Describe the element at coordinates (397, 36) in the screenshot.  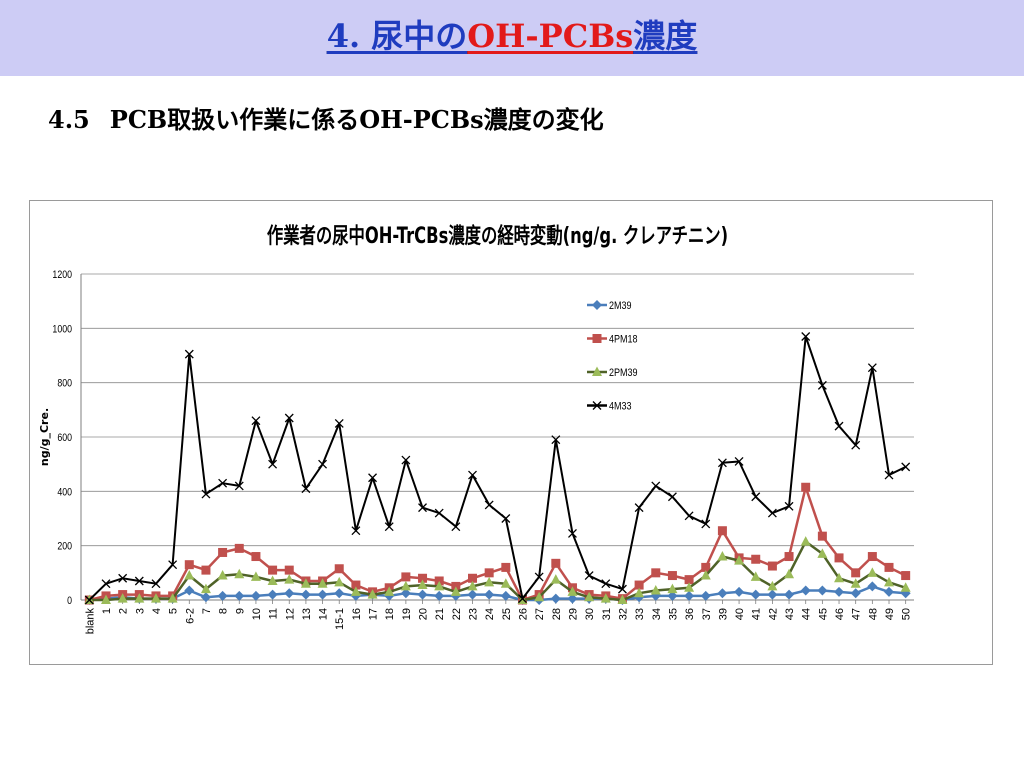
I see `title-prefix: 4. 尿中の` at that location.